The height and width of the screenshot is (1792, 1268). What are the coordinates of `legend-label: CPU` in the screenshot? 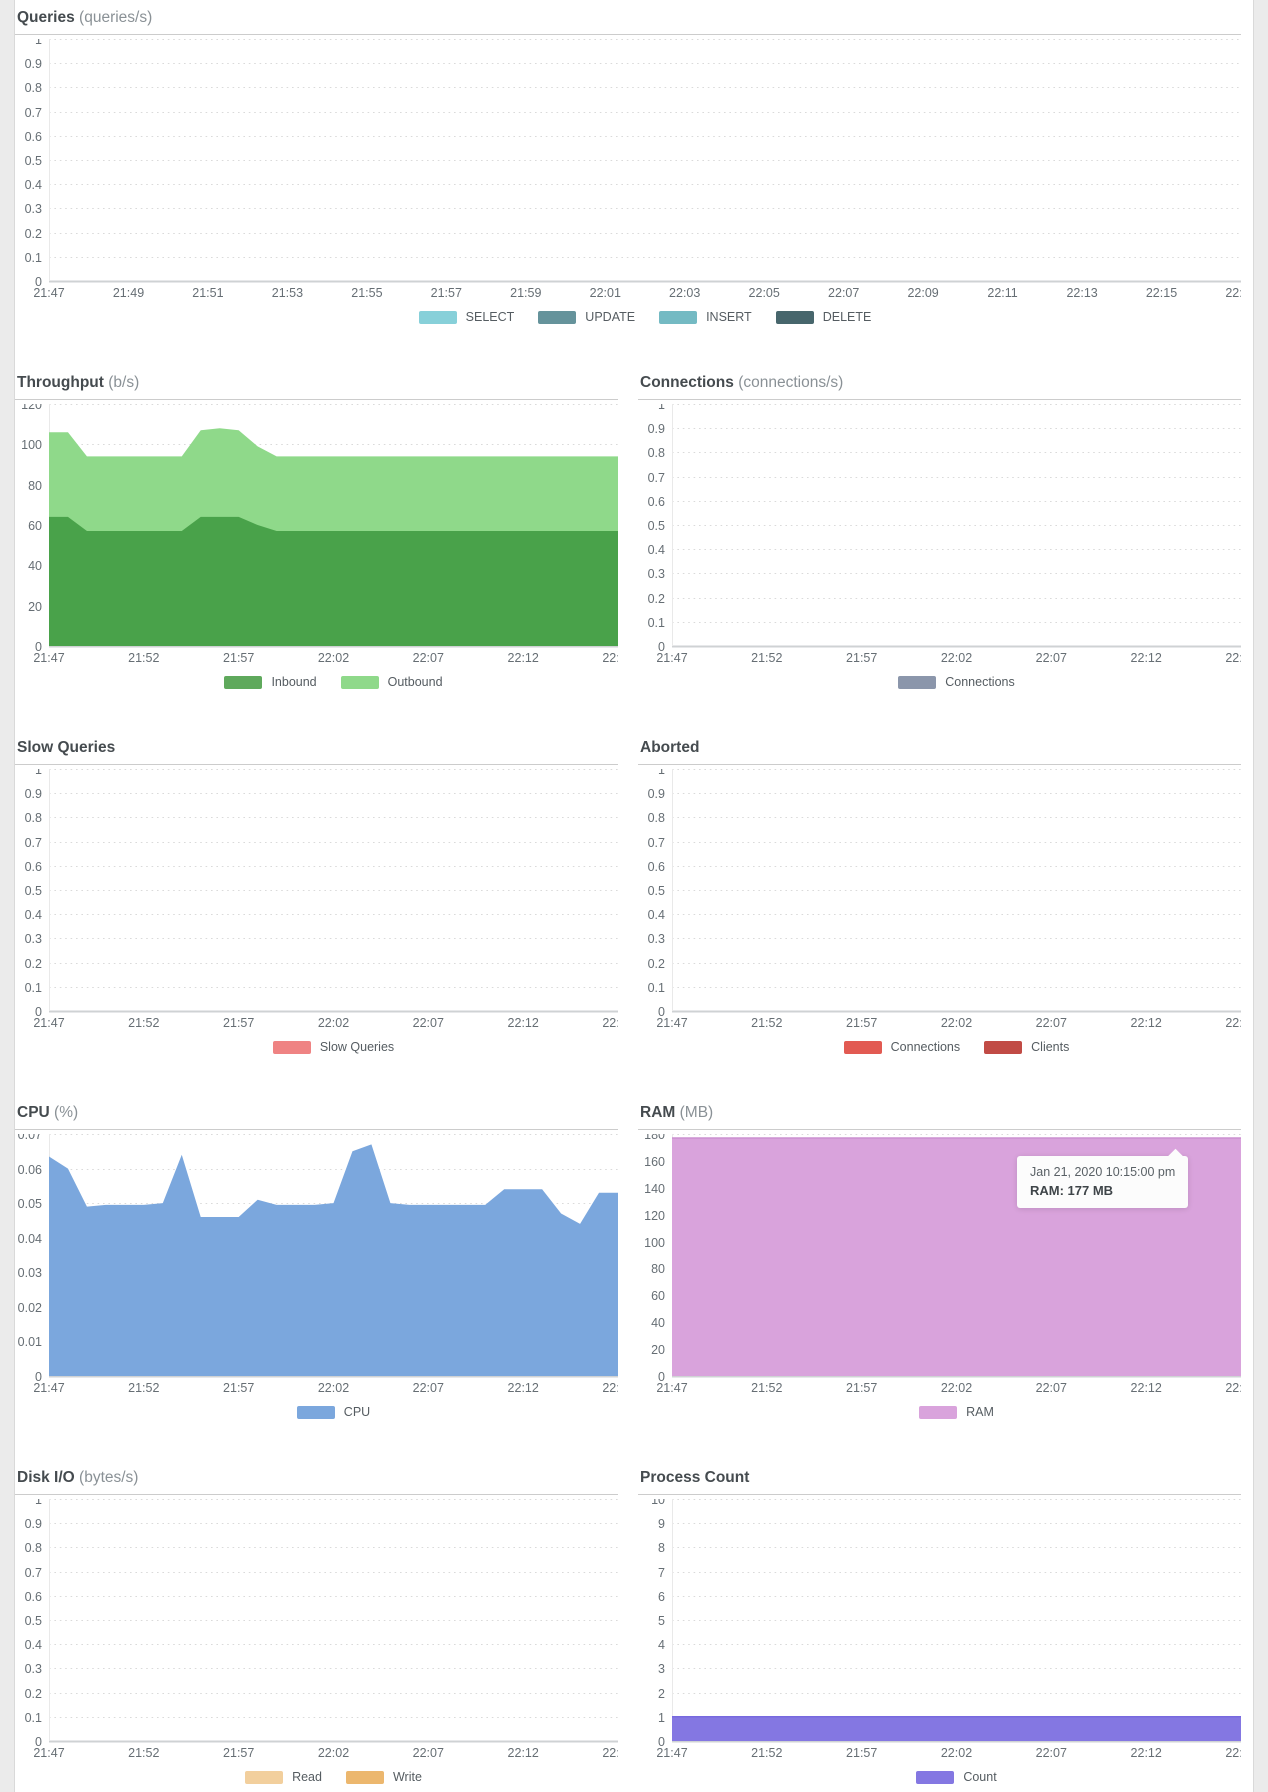 It's located at (357, 1412).